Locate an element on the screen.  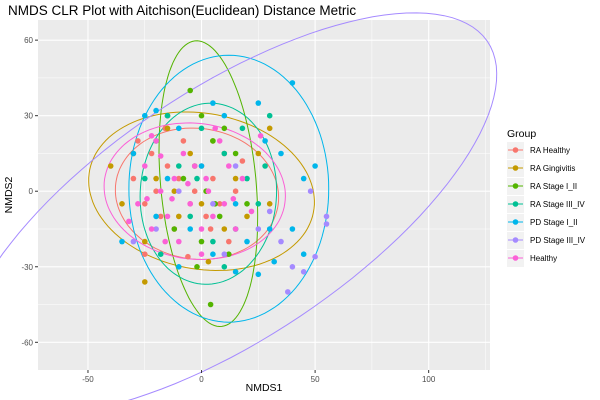
ellipse-healthy is located at coordinates (194, 191).